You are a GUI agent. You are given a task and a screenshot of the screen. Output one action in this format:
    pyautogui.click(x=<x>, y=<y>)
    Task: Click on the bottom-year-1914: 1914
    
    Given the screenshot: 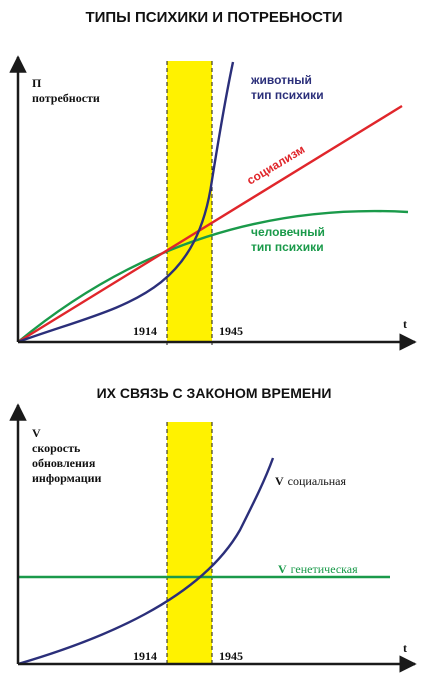 What is the action you would take?
    pyautogui.click(x=145, y=656)
    